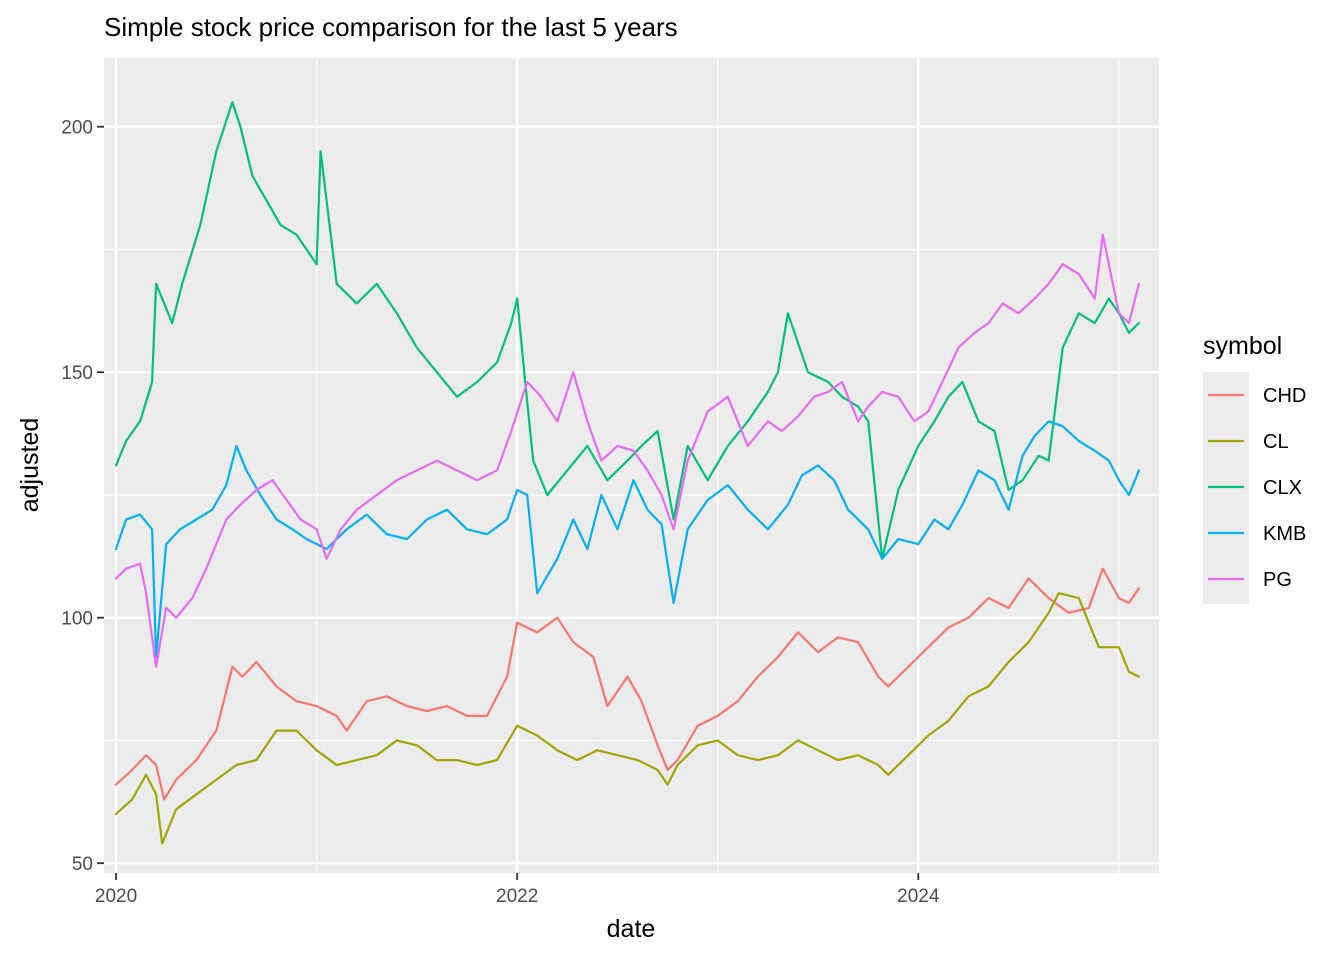 The image size is (1344, 960). I want to click on y-tick-label: 50, so click(82, 864).